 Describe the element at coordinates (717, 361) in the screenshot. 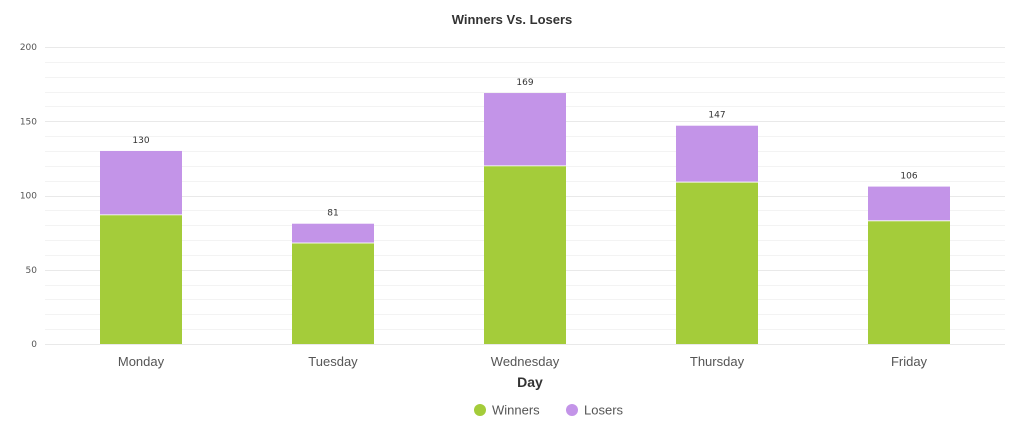

I see `x-tick-label: Thursday` at that location.